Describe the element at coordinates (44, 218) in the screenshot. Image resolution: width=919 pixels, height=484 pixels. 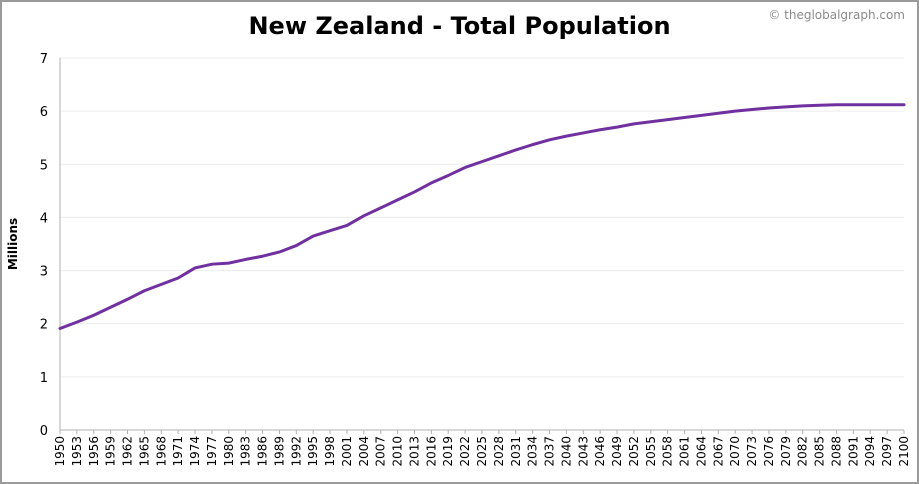
I see `y-tick-label: 4` at that location.